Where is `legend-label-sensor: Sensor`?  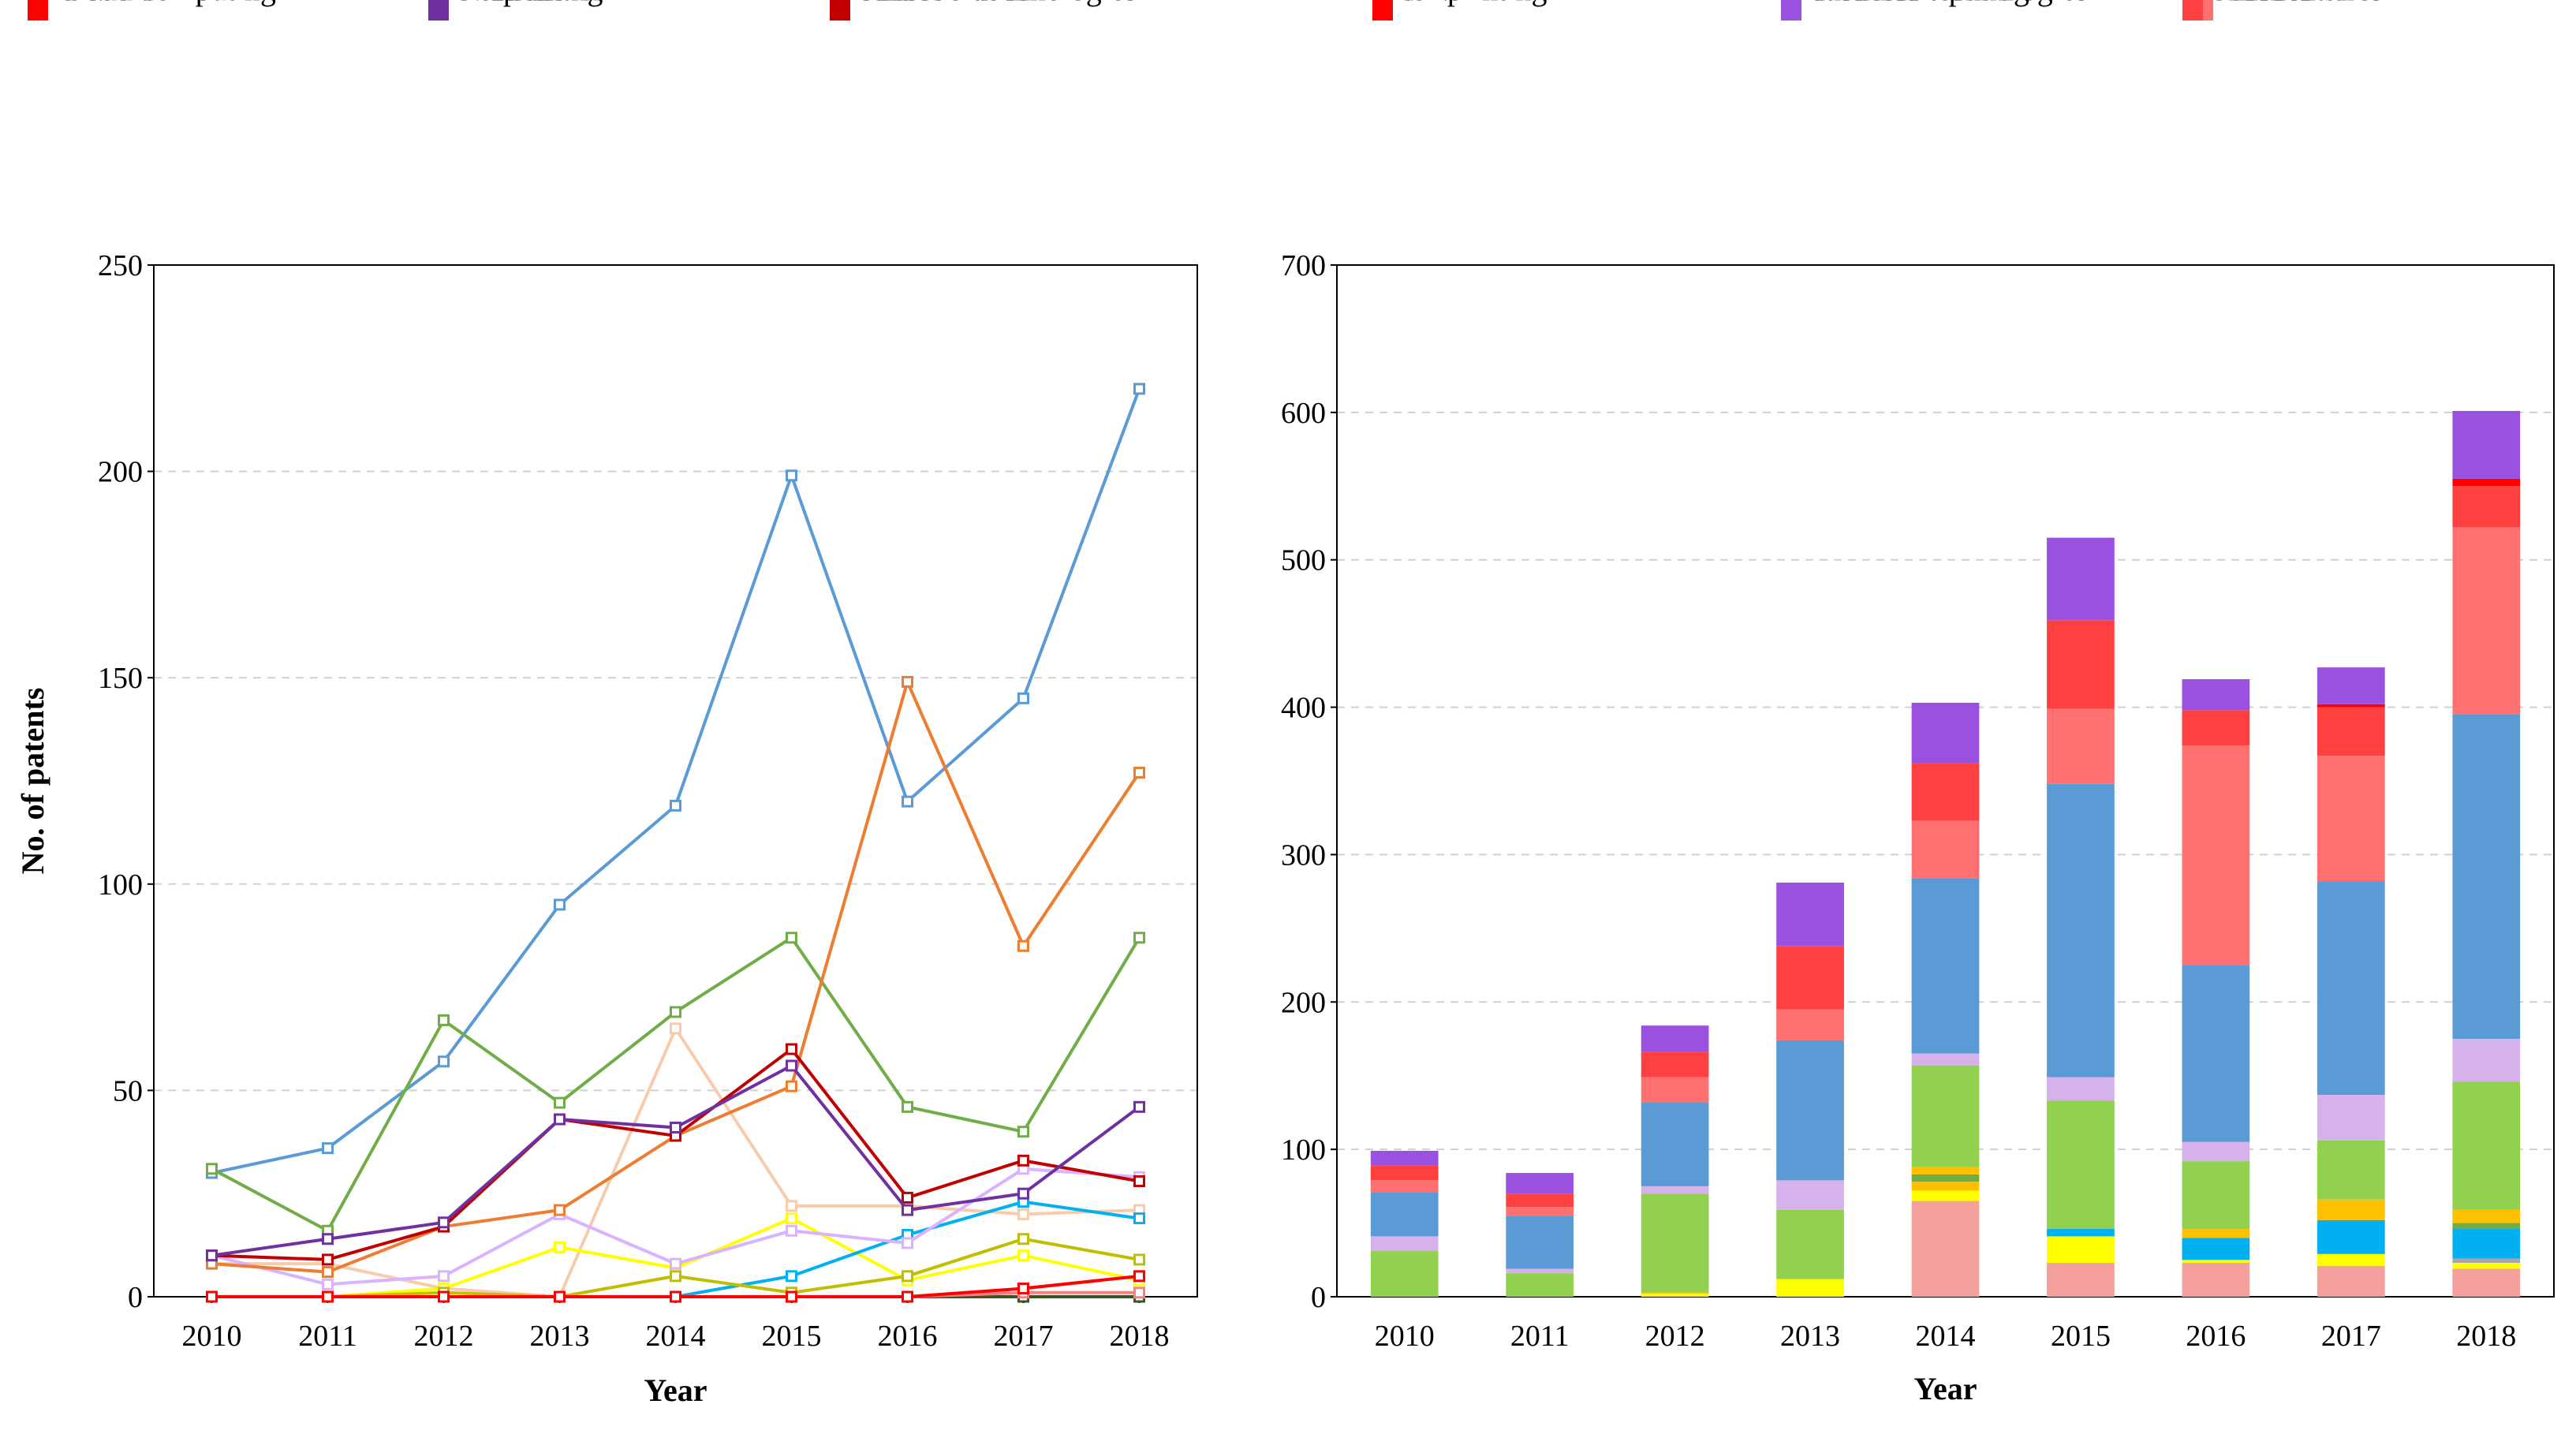
legend-label-sensor: Sensor is located at coordinates (901, 3).